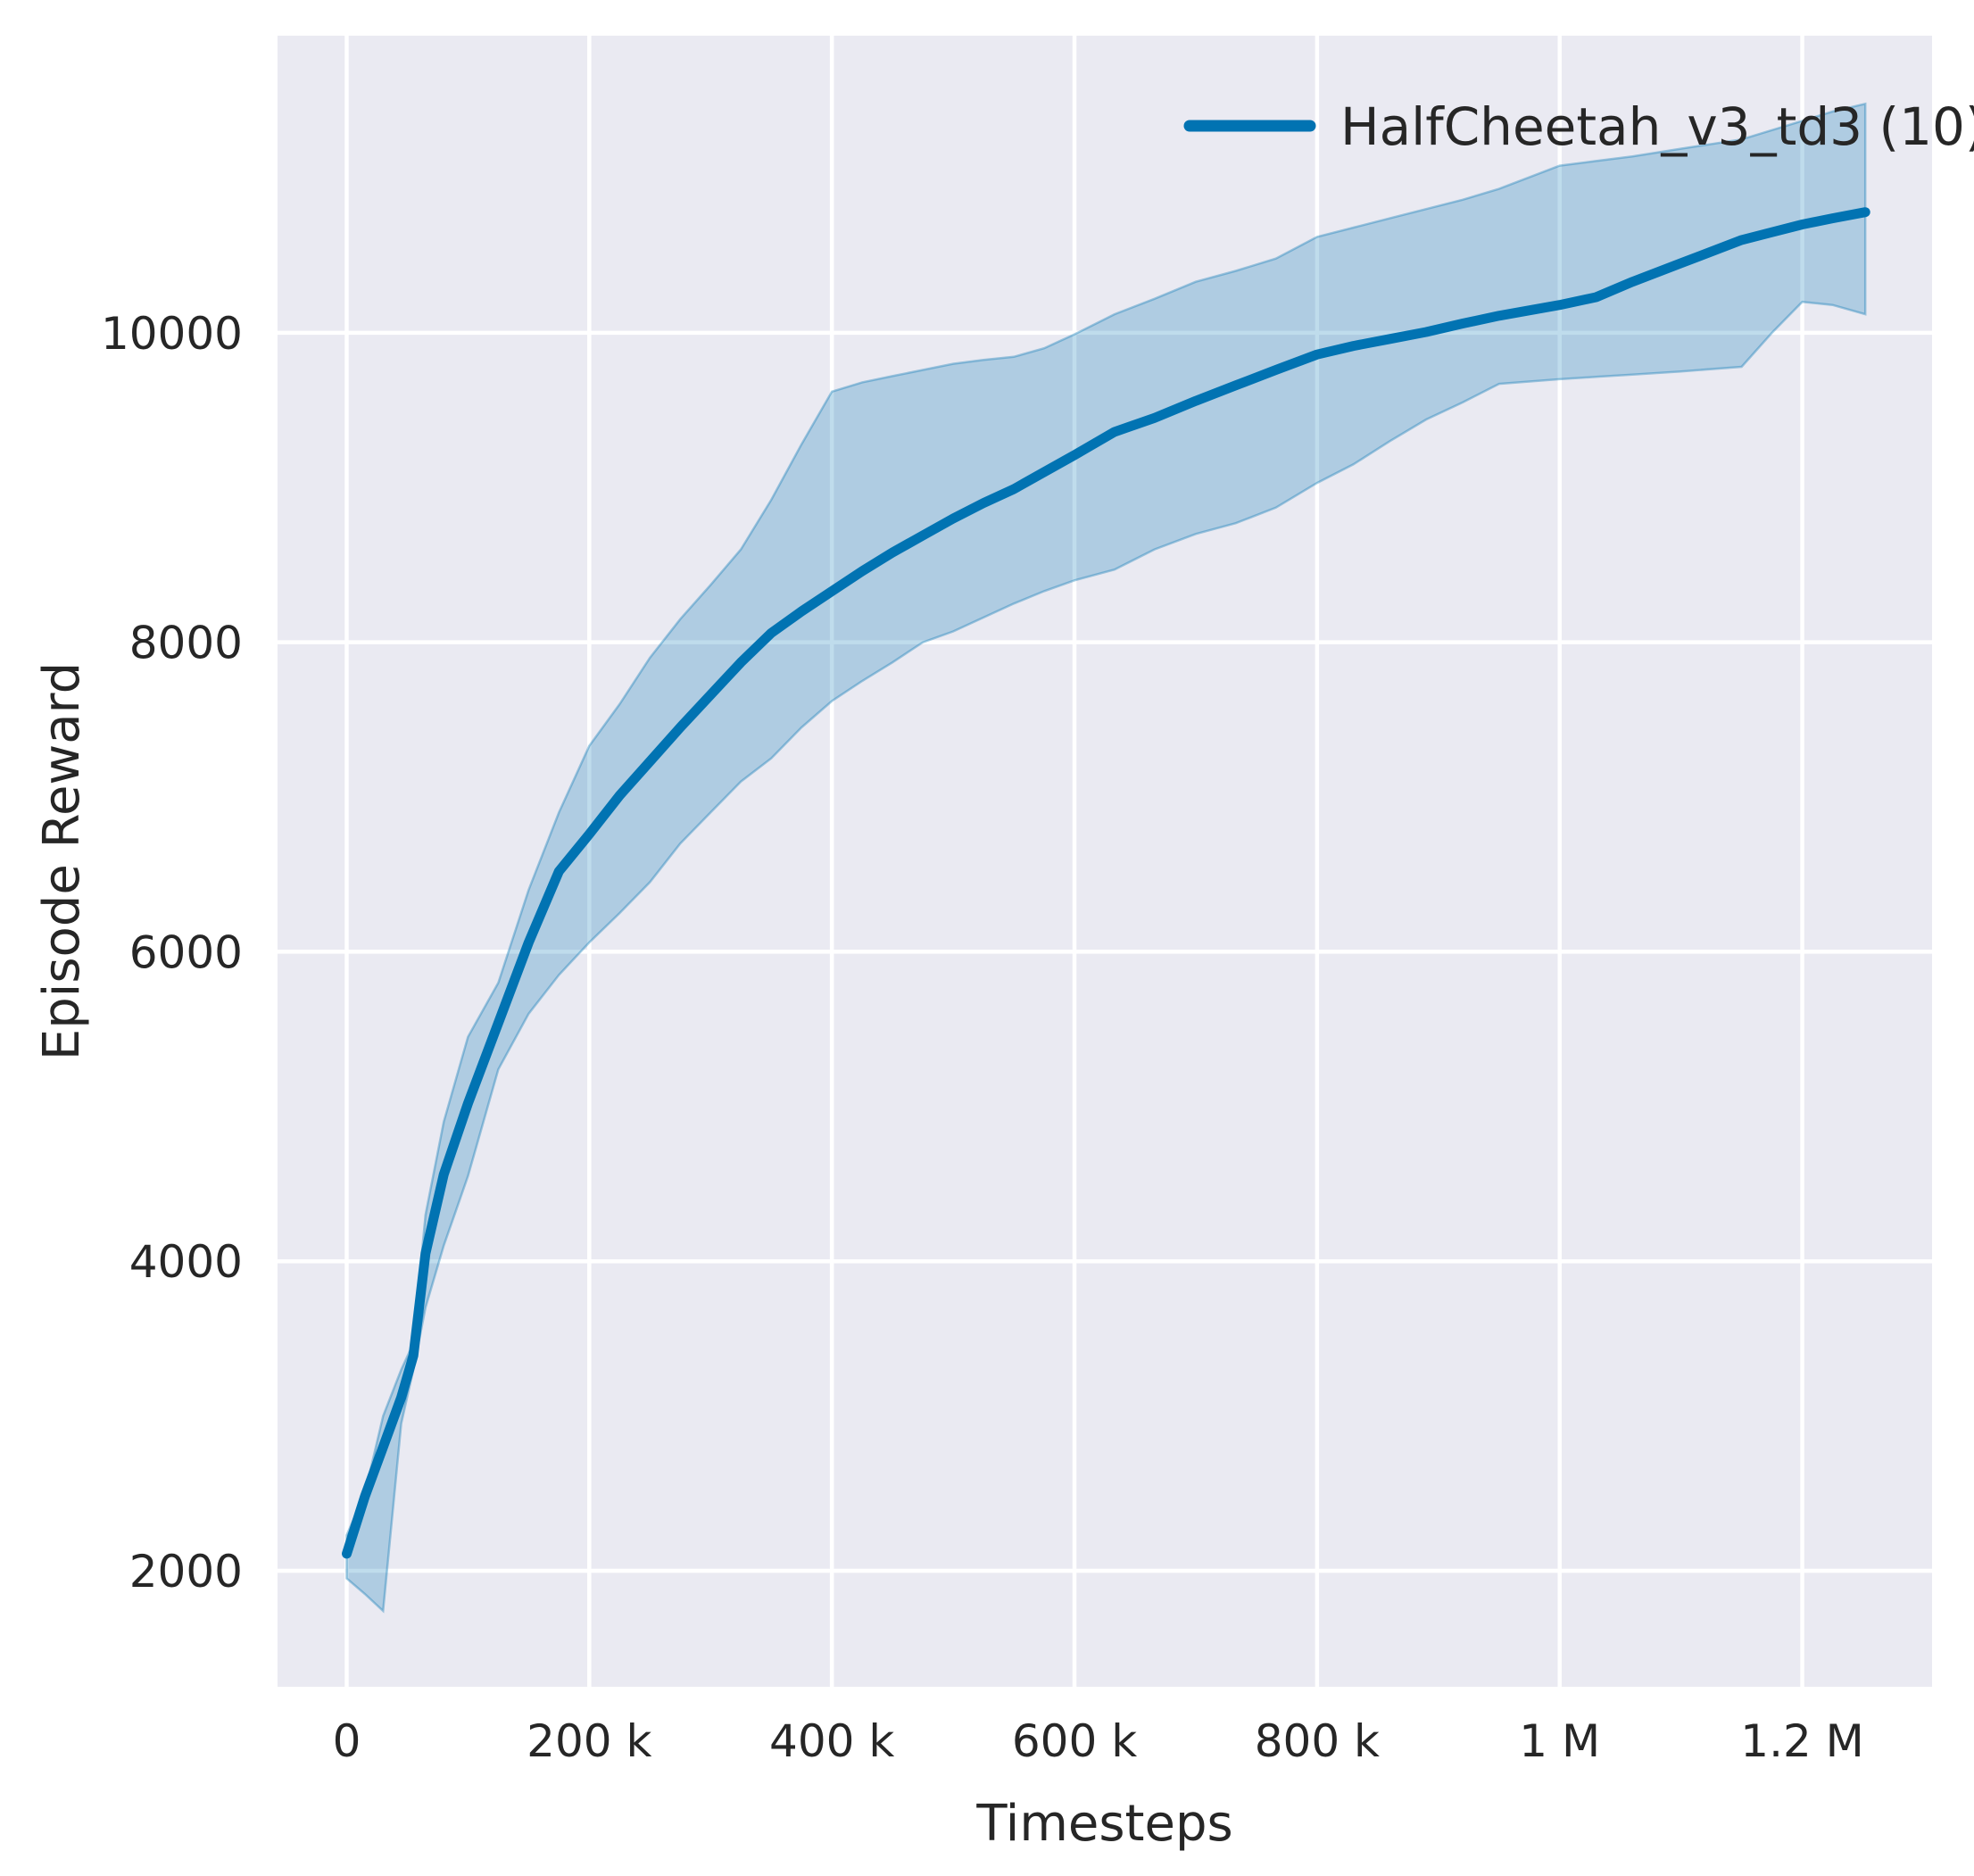 The width and height of the screenshot is (1974, 1876). What do you see at coordinates (186, 643) in the screenshot?
I see `y-tick-label: 8000` at bounding box center [186, 643].